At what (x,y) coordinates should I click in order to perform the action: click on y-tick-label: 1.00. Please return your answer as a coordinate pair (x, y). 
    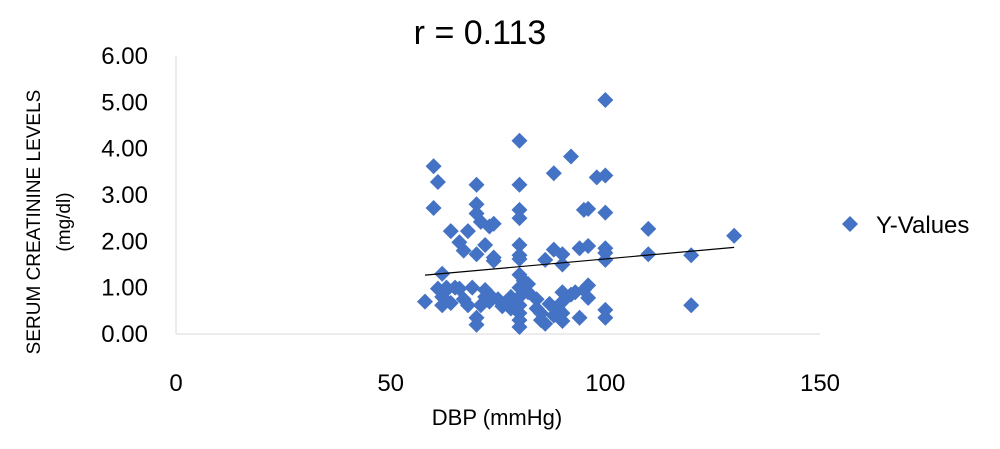
    Looking at the image, I should click on (124, 288).